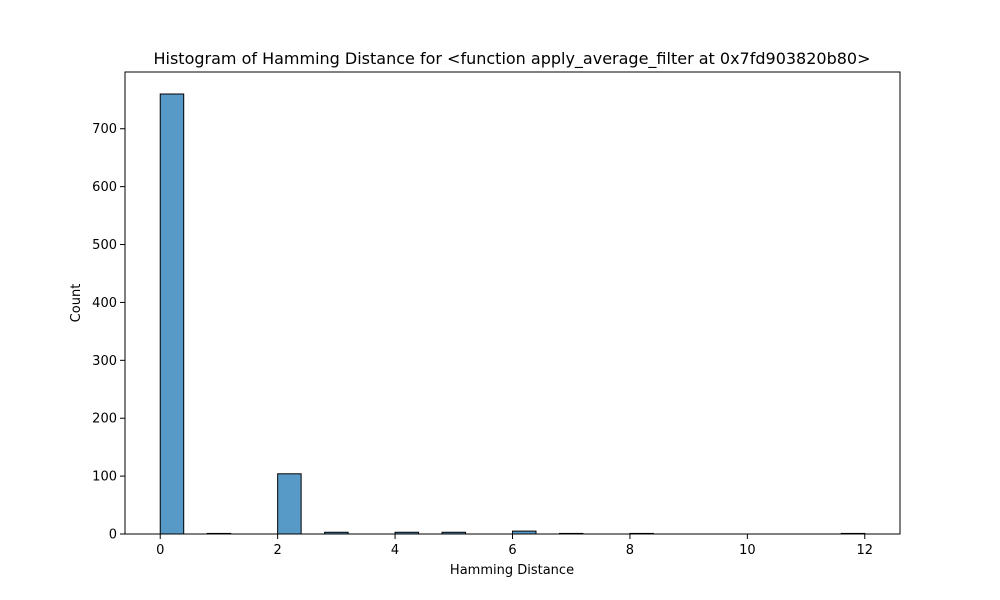  Describe the element at coordinates (630, 550) in the screenshot. I see `x-tick-label: 8` at that location.